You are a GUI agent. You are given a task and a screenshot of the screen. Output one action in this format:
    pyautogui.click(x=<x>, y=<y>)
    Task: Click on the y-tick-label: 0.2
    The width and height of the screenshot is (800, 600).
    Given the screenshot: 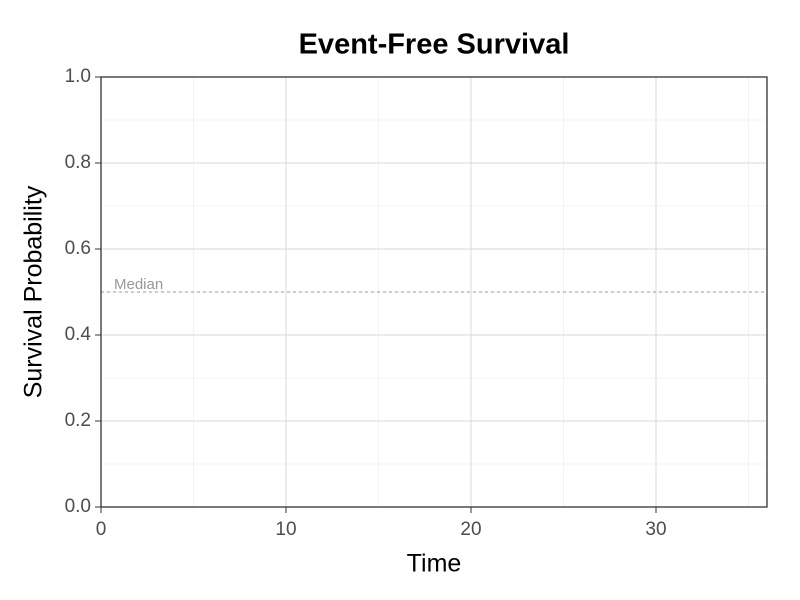 What is the action you would take?
    pyautogui.click(x=78, y=420)
    